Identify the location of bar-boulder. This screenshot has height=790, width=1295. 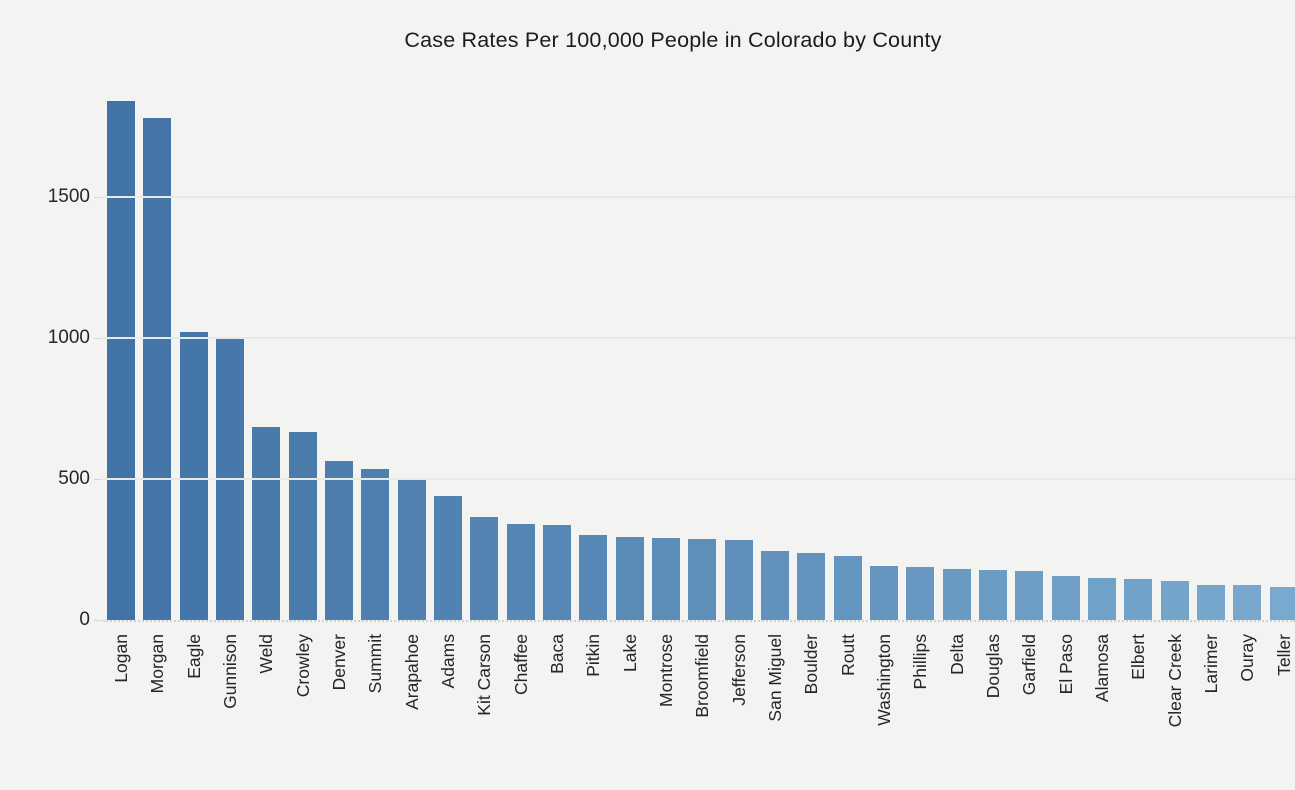
(811, 586).